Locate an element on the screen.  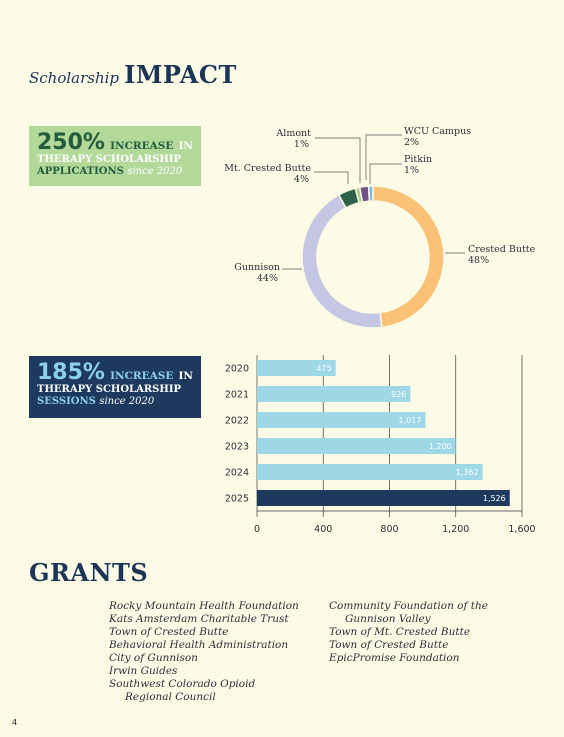
grant-item: EpicPromise Foundation is located at coordinates (394, 658).